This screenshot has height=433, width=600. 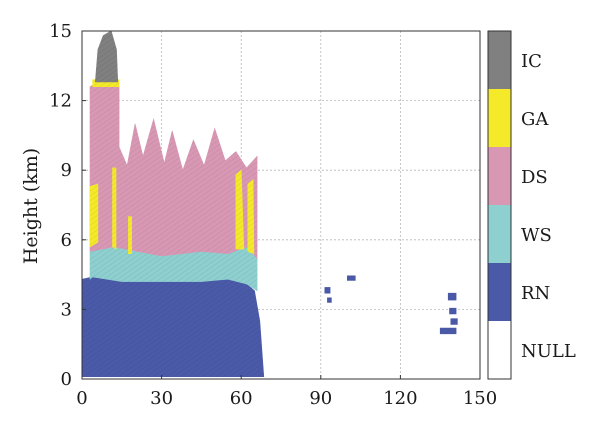 I want to click on x-tick-label: 0, so click(x=81, y=398).